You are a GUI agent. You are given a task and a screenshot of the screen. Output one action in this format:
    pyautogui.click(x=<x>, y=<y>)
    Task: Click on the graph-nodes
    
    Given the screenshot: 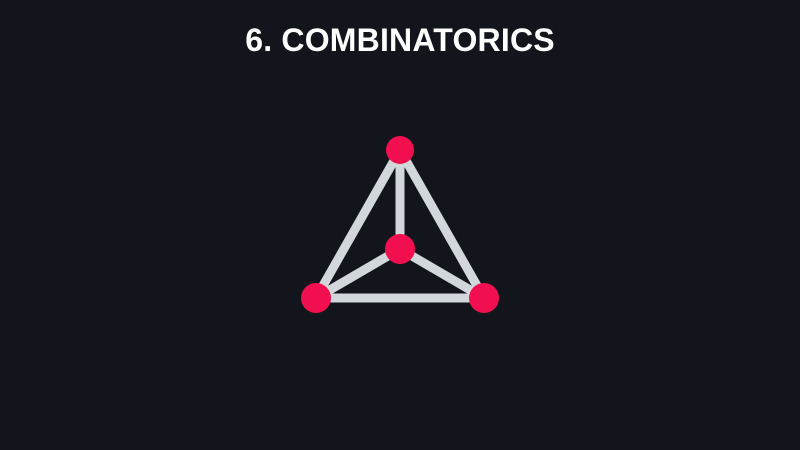 What is the action you would take?
    pyautogui.click(x=400, y=224)
    